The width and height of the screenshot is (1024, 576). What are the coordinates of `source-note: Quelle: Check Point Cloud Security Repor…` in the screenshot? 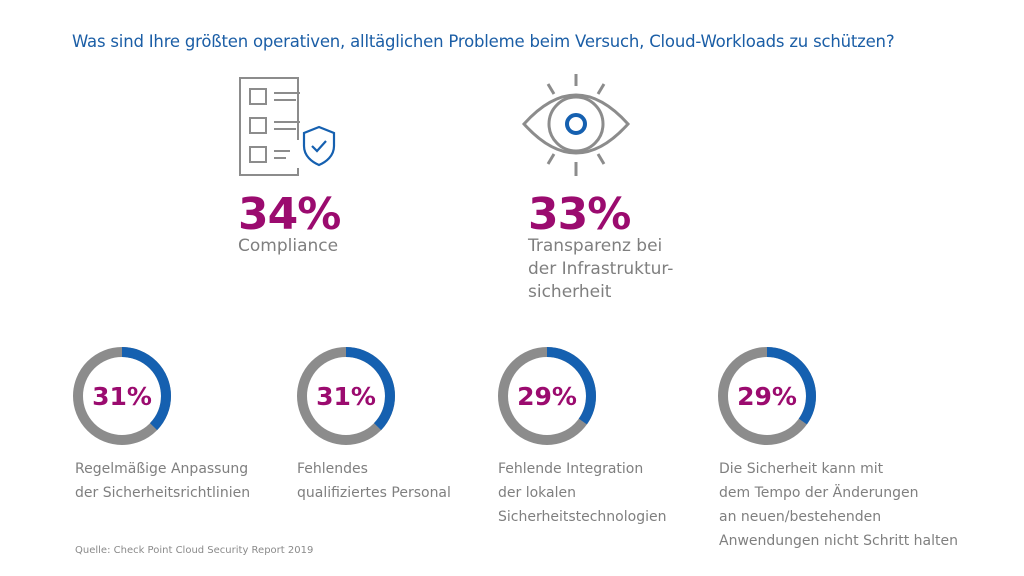 It's located at (194, 550).